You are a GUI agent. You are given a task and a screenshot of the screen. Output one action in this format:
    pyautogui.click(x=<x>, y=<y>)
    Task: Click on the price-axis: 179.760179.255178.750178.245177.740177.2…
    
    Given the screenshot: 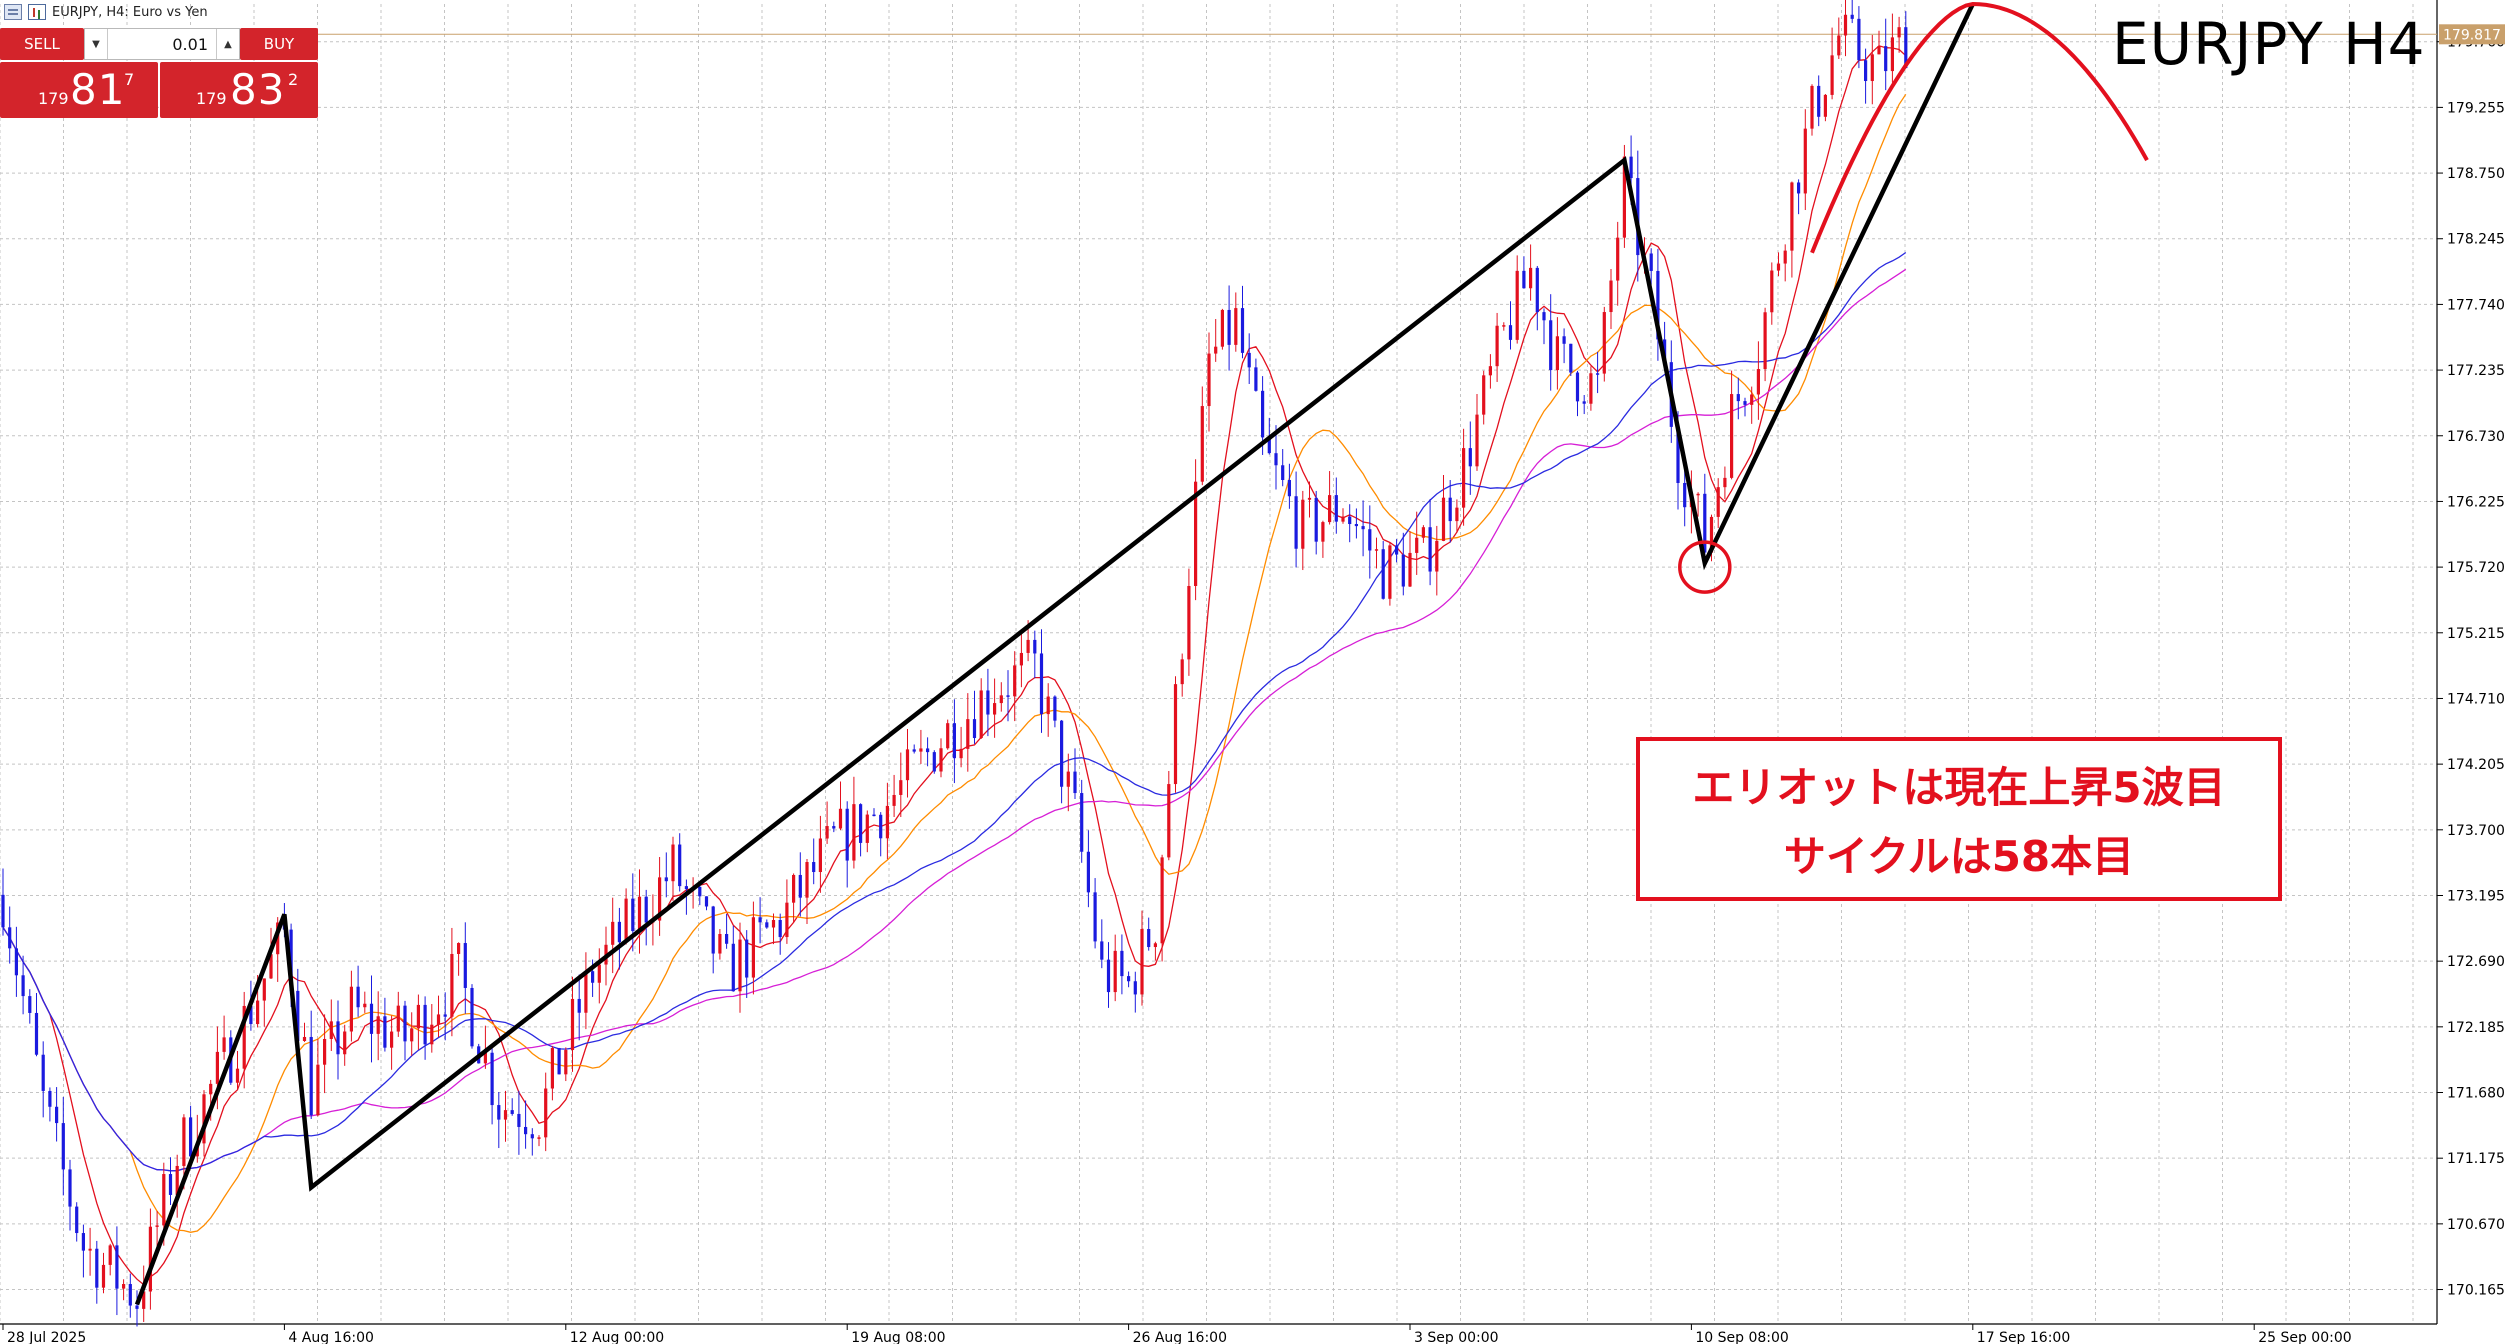 What is the action you would take?
    pyautogui.click(x=2471, y=661)
    